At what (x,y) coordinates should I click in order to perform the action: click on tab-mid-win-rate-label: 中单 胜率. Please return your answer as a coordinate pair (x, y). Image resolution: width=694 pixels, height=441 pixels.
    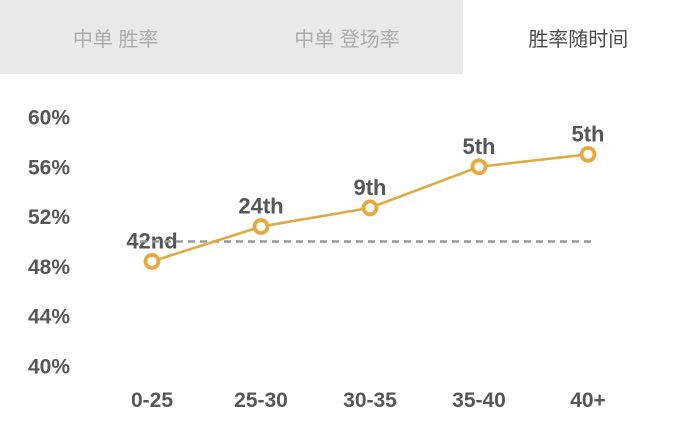
    Looking at the image, I should click on (115, 39).